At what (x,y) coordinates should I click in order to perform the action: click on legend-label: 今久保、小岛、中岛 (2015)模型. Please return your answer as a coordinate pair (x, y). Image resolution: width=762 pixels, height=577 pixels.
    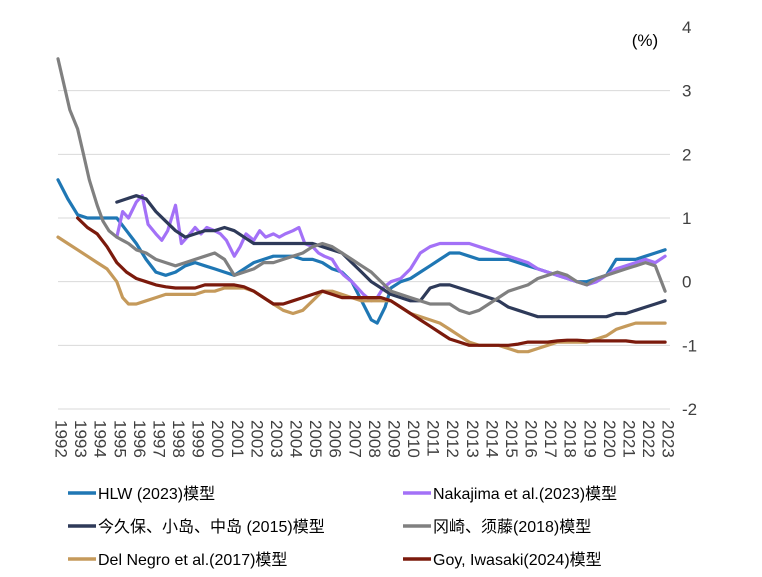
    Looking at the image, I should click on (211, 527).